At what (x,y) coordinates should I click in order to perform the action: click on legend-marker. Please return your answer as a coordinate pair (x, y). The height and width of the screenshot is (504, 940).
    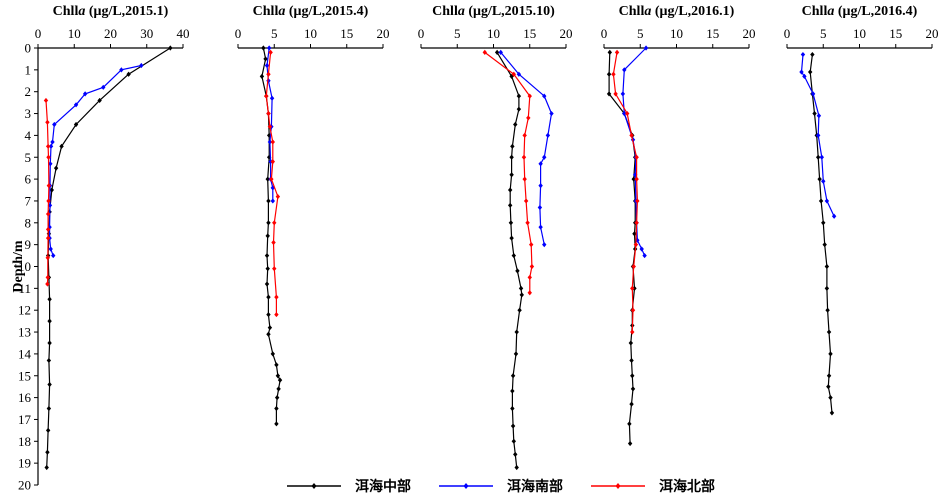
    Looking at the image, I should click on (466, 486).